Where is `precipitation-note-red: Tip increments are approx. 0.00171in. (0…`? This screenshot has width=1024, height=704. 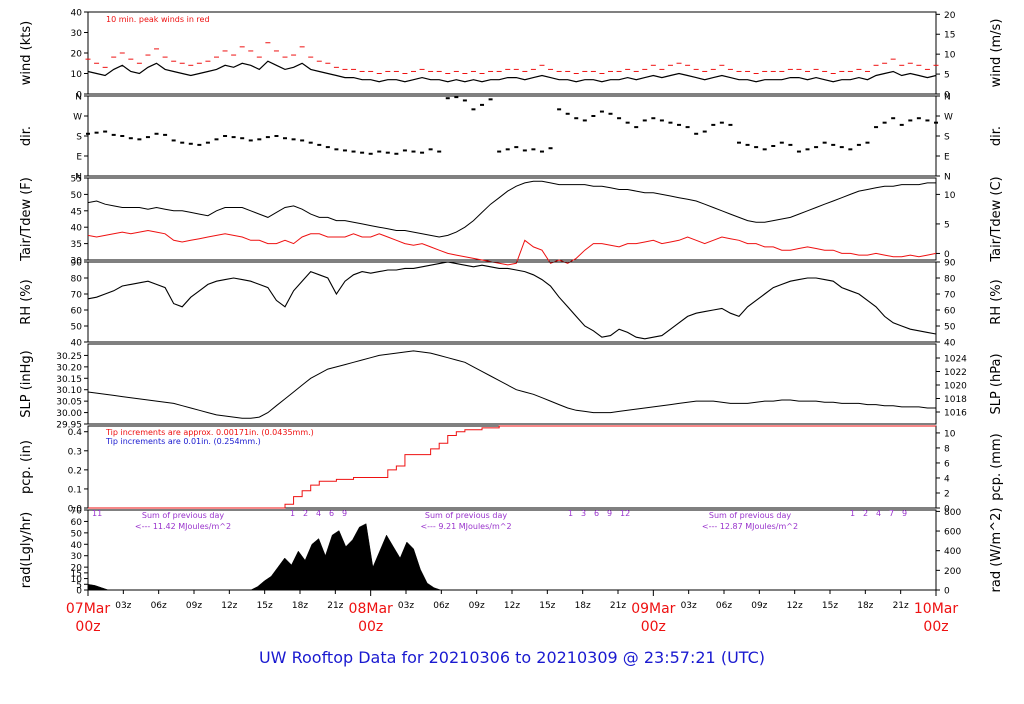
precipitation-note-red: Tip increments are approx. 0.00171in. (0… is located at coordinates (209, 432).